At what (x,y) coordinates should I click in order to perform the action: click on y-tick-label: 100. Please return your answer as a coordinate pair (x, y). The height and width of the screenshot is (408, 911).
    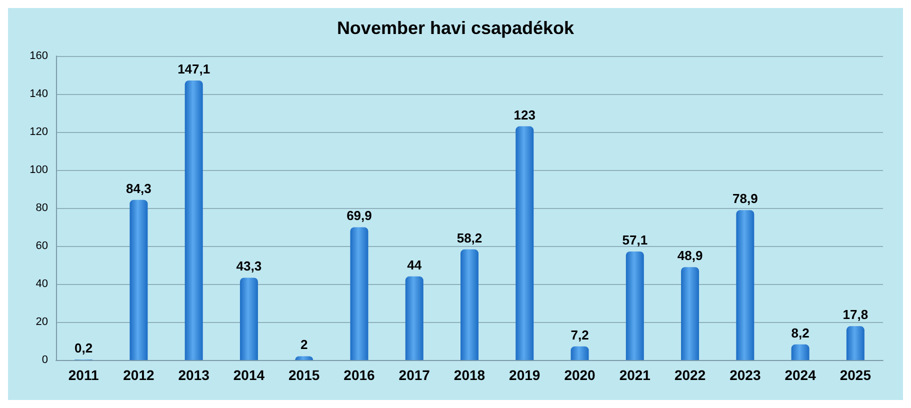
    Looking at the image, I should click on (39, 170).